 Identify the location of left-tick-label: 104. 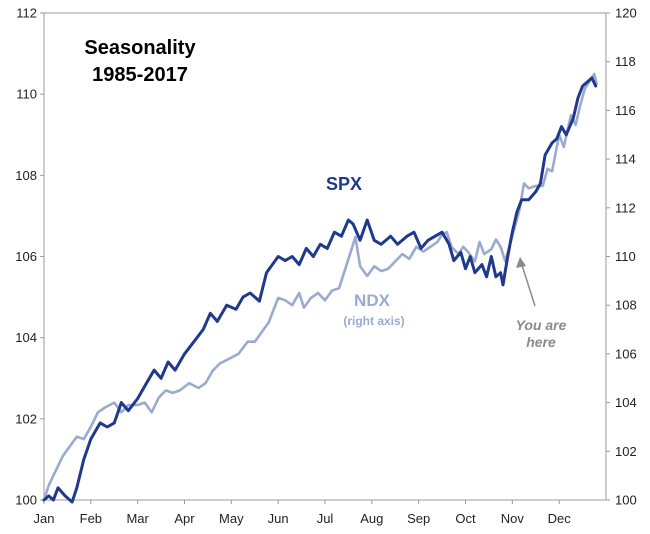
(26, 337).